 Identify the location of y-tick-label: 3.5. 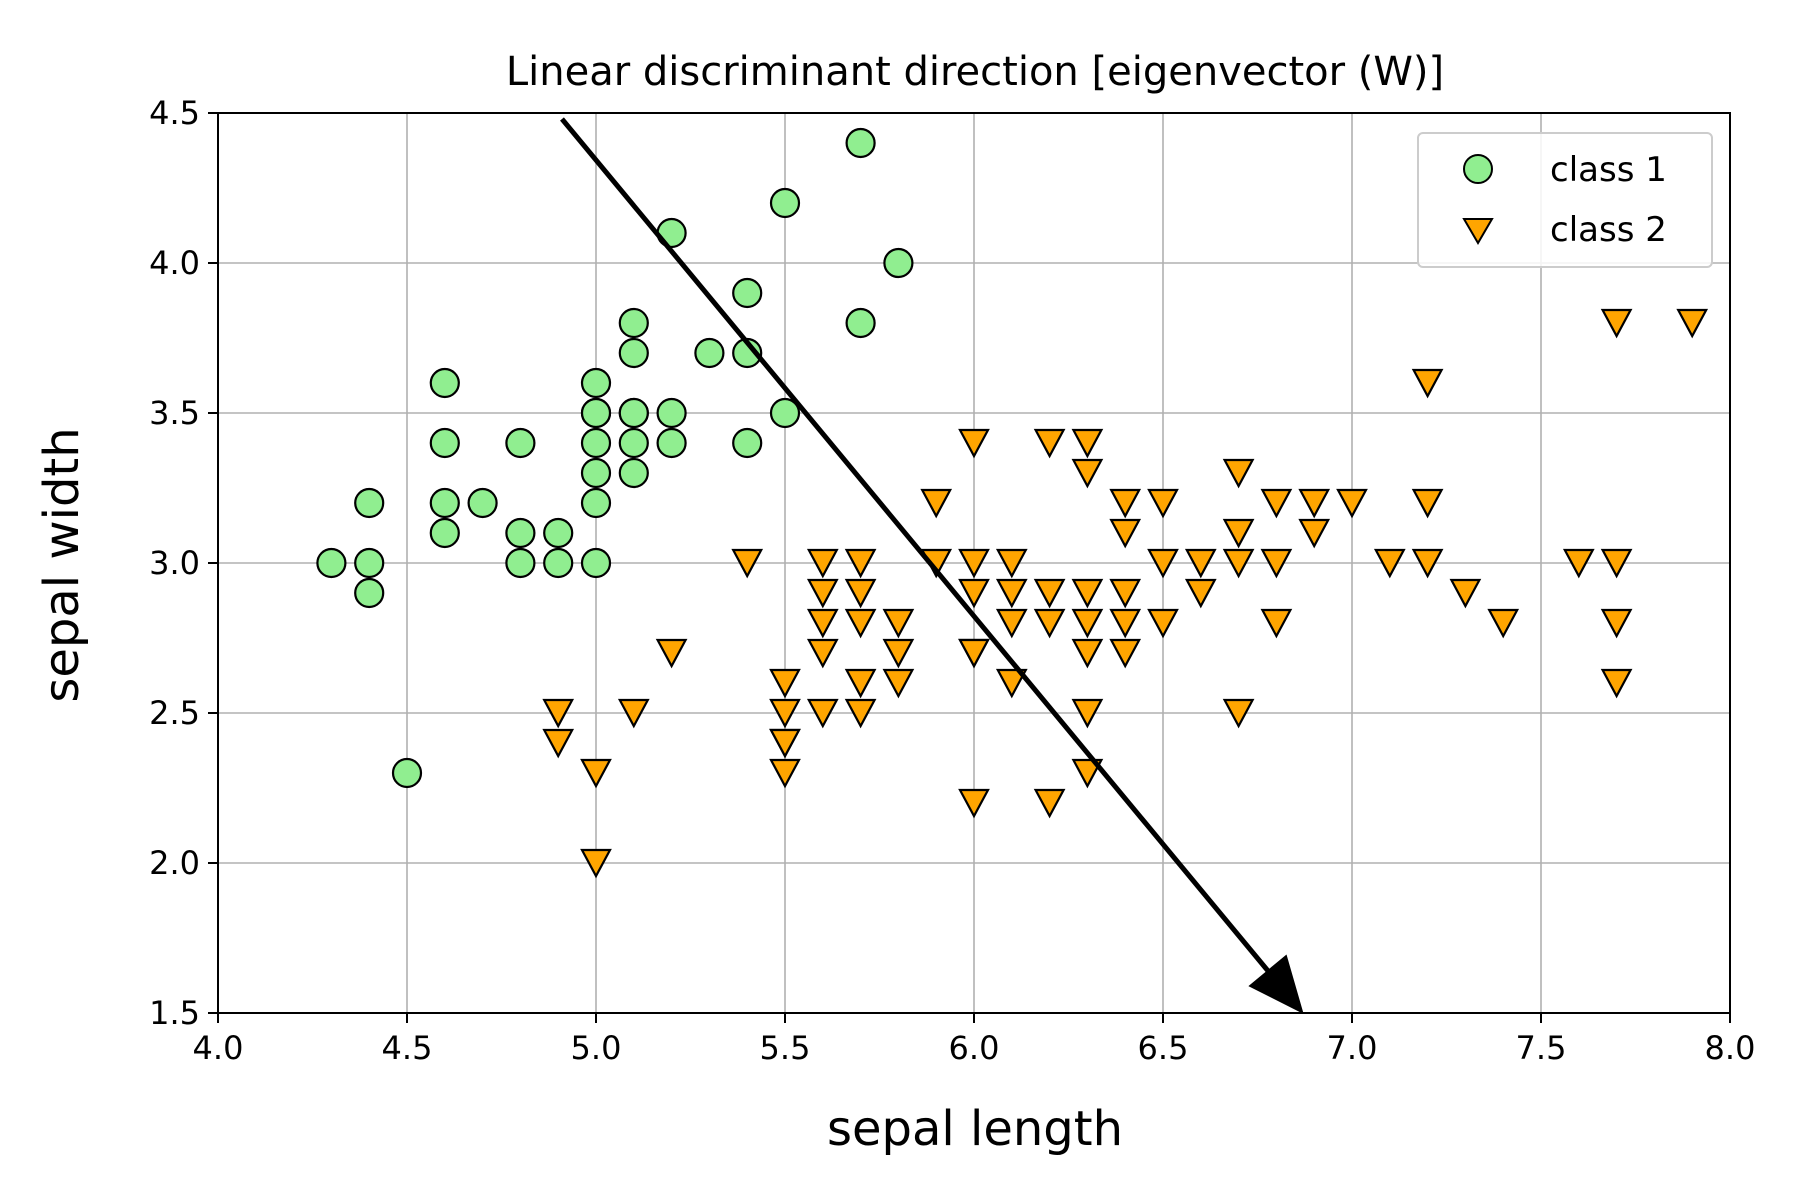
(174, 413).